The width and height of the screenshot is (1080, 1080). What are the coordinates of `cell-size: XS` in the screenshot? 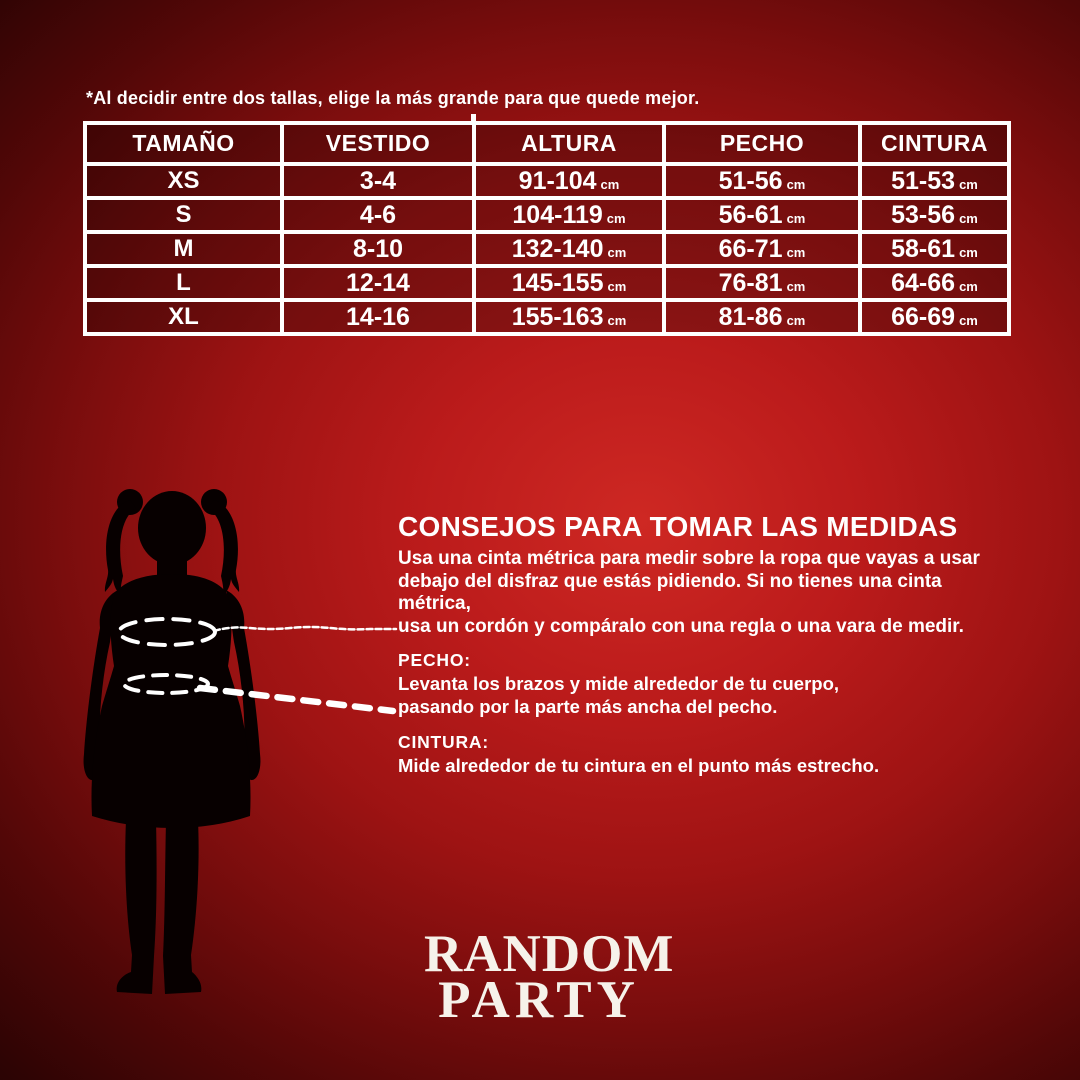 It's located at (183, 181).